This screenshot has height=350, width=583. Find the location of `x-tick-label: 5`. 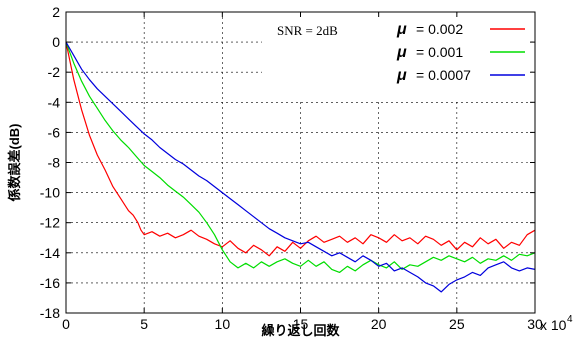

x-tick-label: 5 is located at coordinates (144, 324).